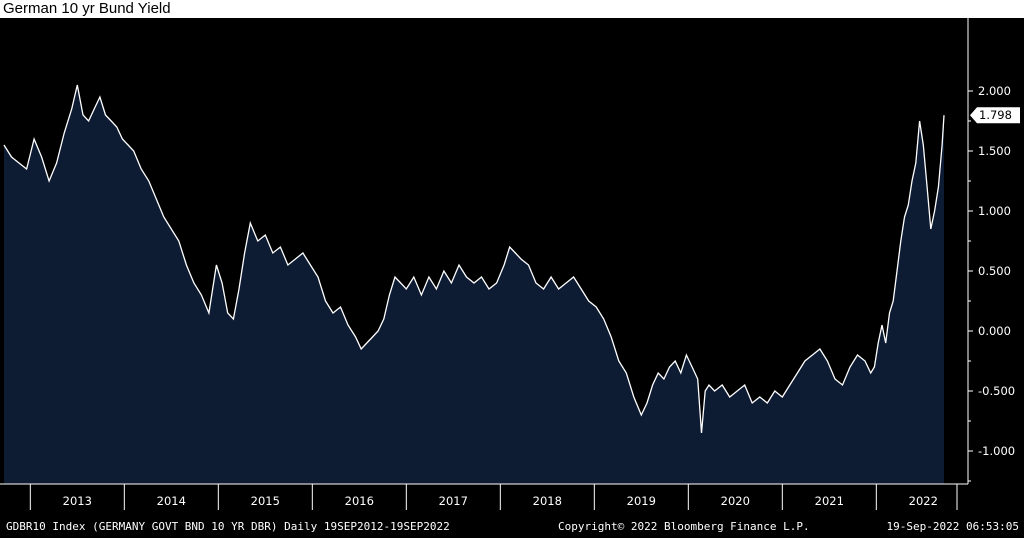  What do you see at coordinates (484, 496) in the screenshot?
I see `x-axis: 2013 2014 2015 2016 2017 2018 2019 2020 2021 2022` at bounding box center [484, 496].